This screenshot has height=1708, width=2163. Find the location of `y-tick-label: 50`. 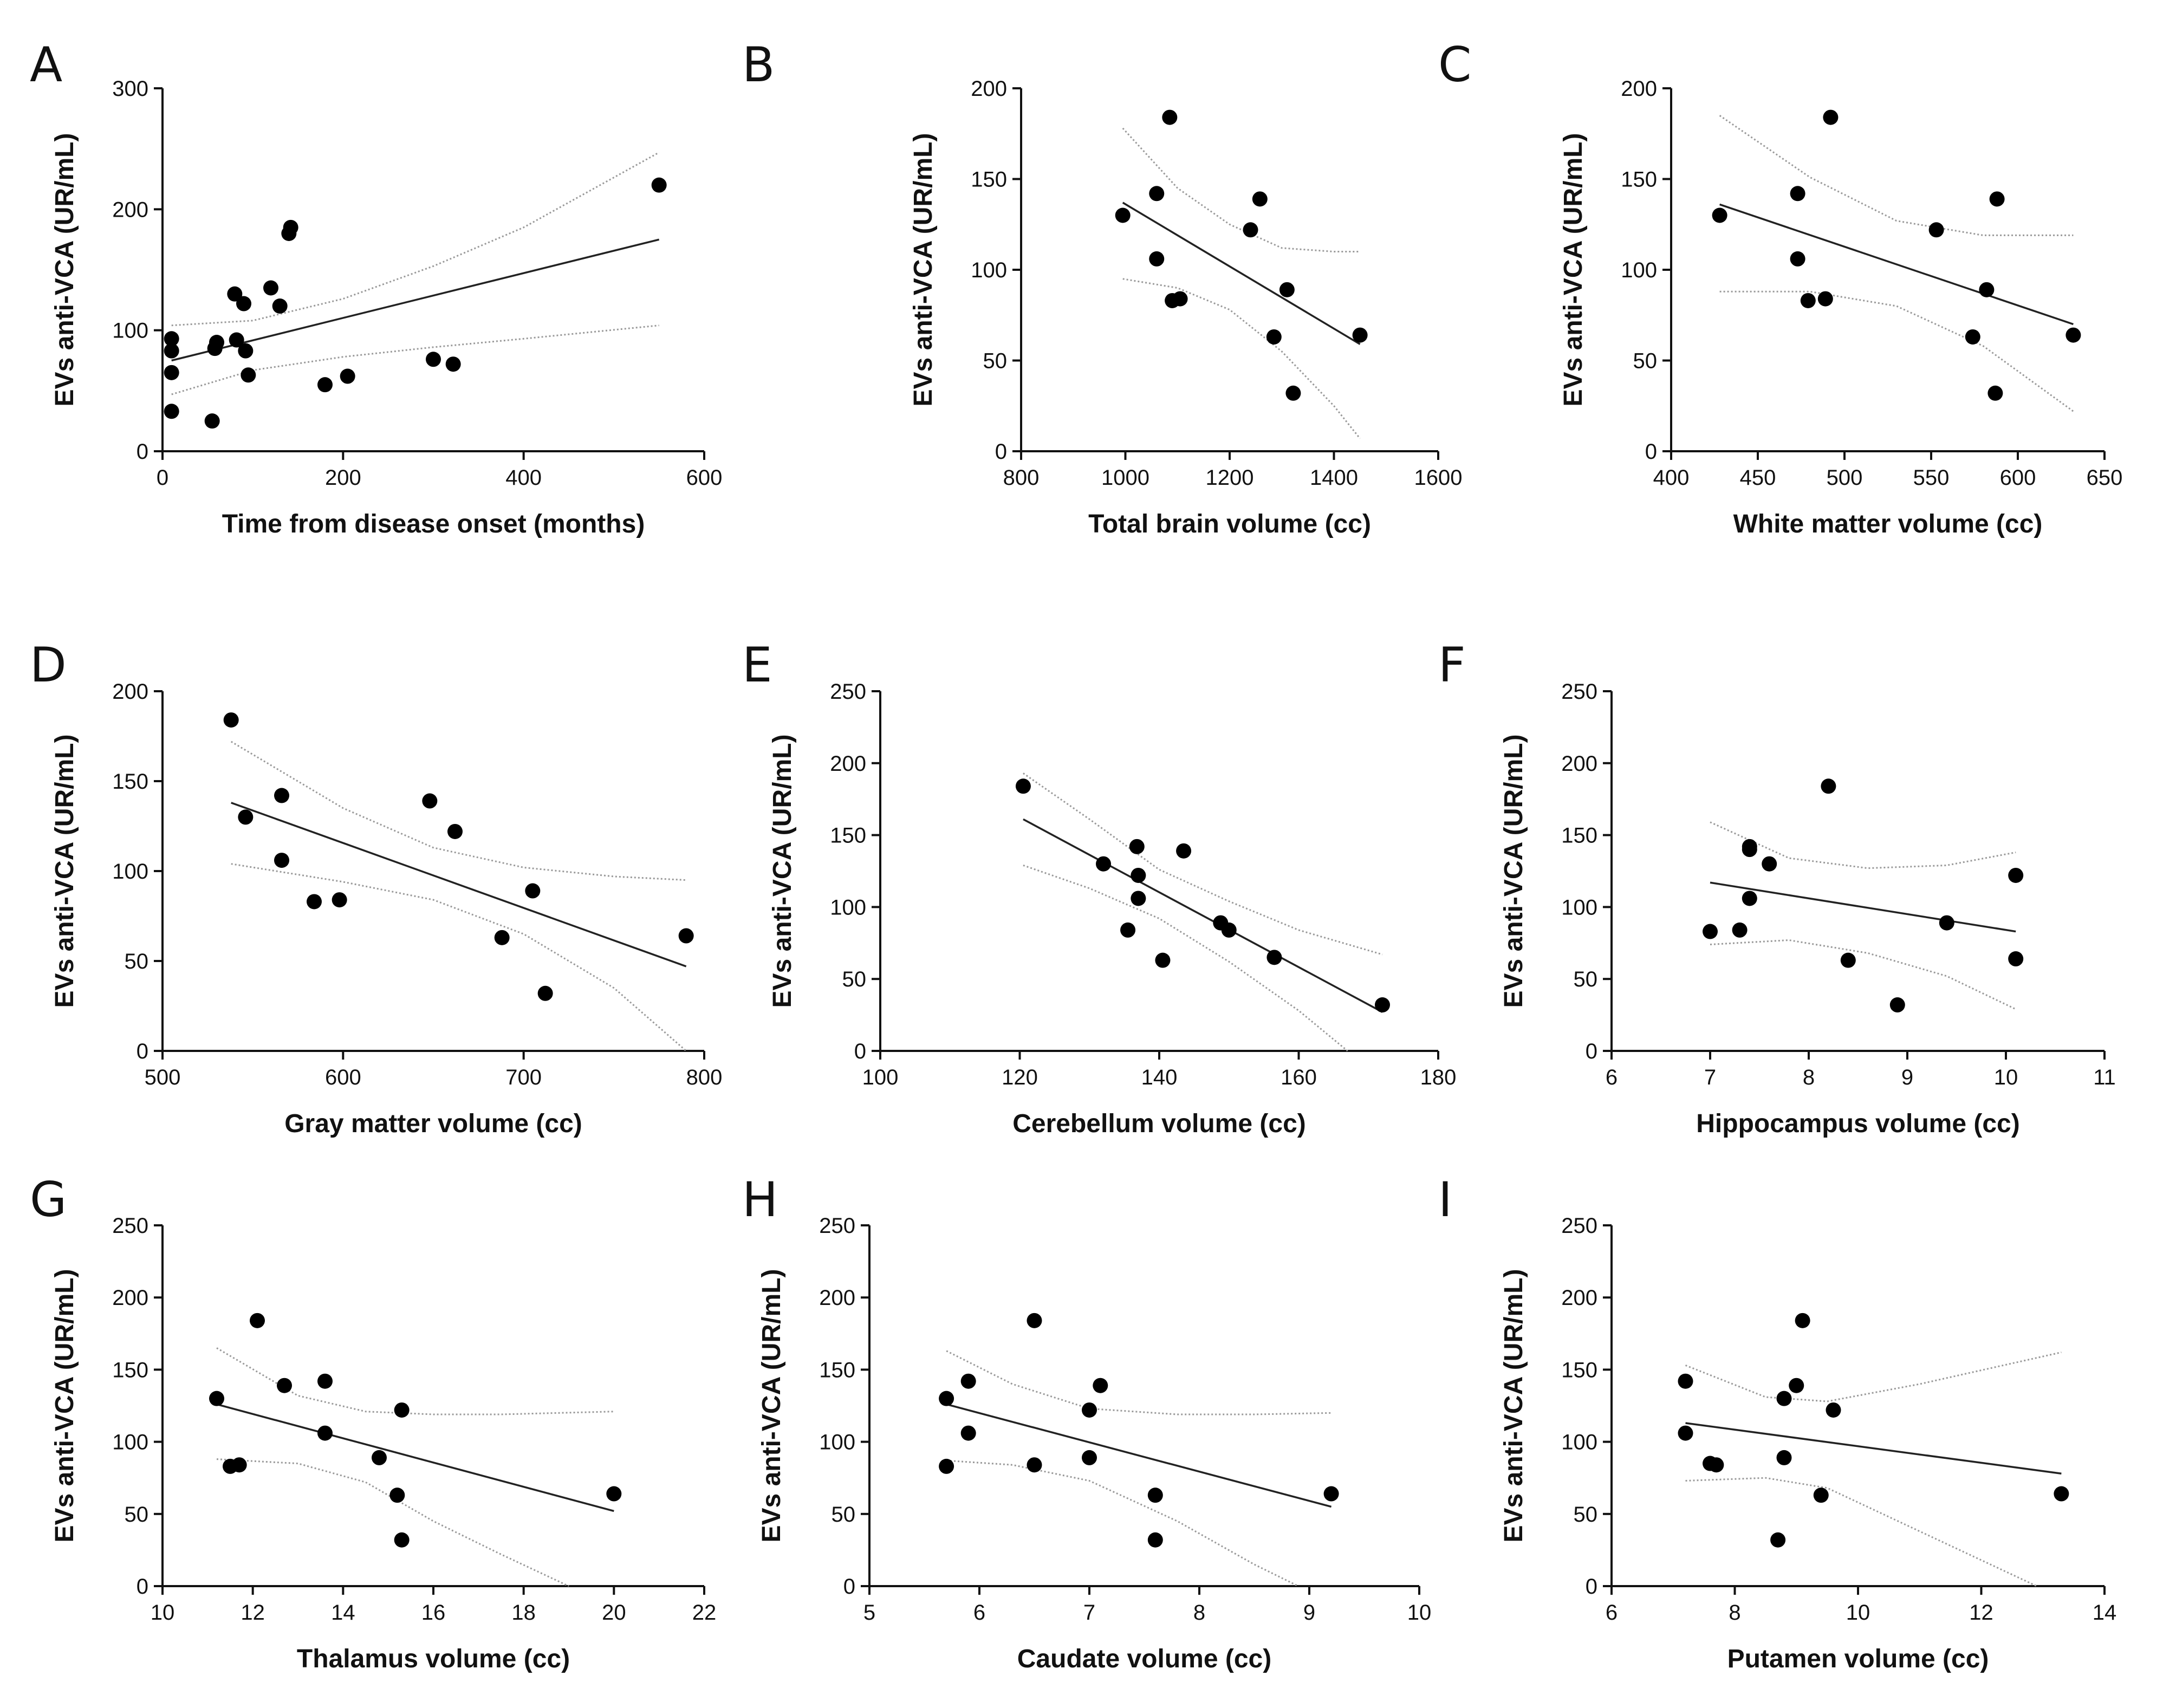

y-tick-label: 50 is located at coordinates (1646, 361).